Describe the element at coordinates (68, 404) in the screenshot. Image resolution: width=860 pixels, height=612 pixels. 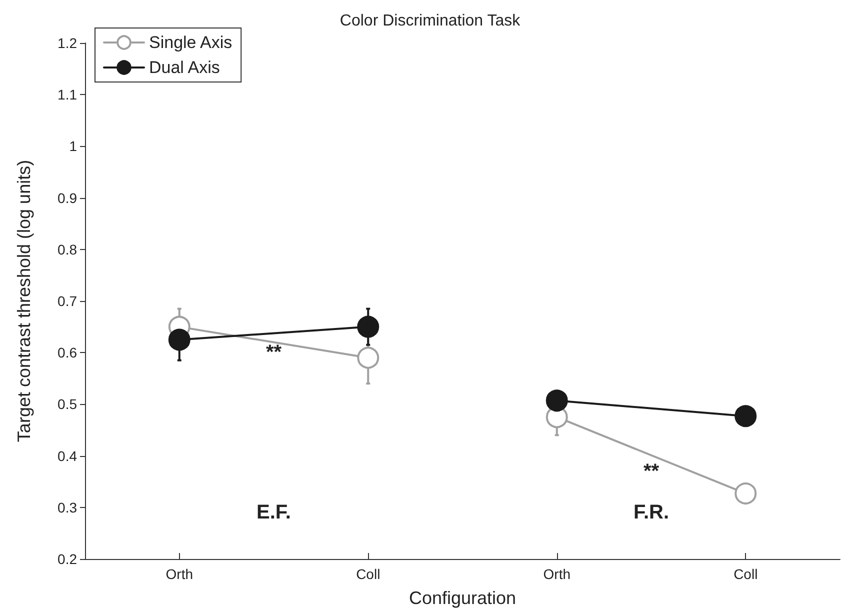
I see `y-tick-label: 0.5` at that location.